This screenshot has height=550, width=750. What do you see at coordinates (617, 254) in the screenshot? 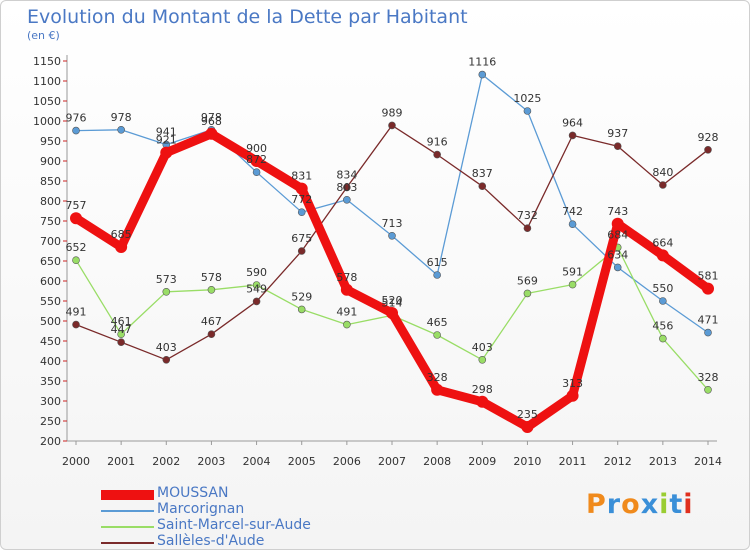
I see `data-label: 634` at bounding box center [617, 254].